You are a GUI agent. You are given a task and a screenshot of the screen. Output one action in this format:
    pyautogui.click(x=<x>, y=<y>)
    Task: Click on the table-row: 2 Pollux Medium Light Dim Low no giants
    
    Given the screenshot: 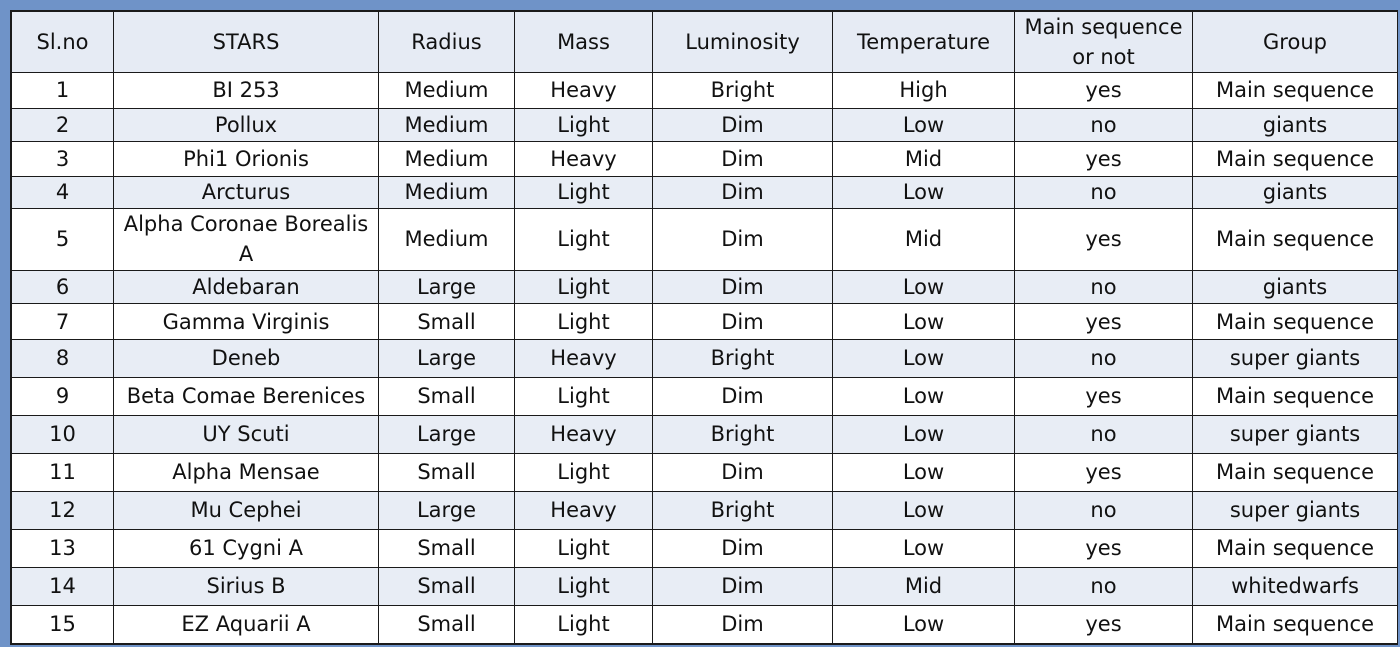 What is the action you would take?
    pyautogui.click(x=704, y=124)
    